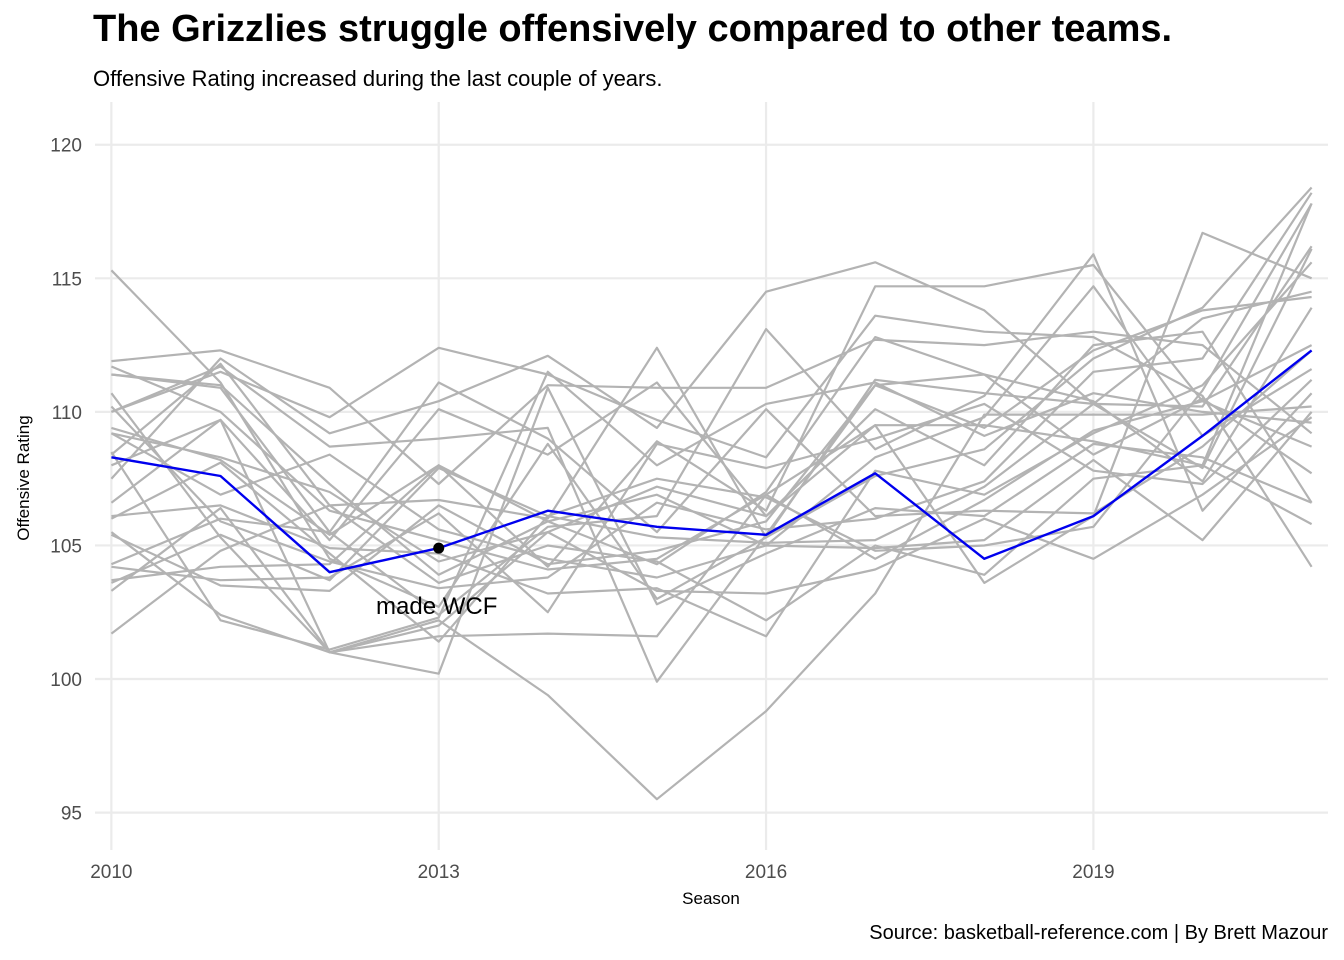  Describe the element at coordinates (66, 146) in the screenshot. I see `y-tick-label: 120` at that location.